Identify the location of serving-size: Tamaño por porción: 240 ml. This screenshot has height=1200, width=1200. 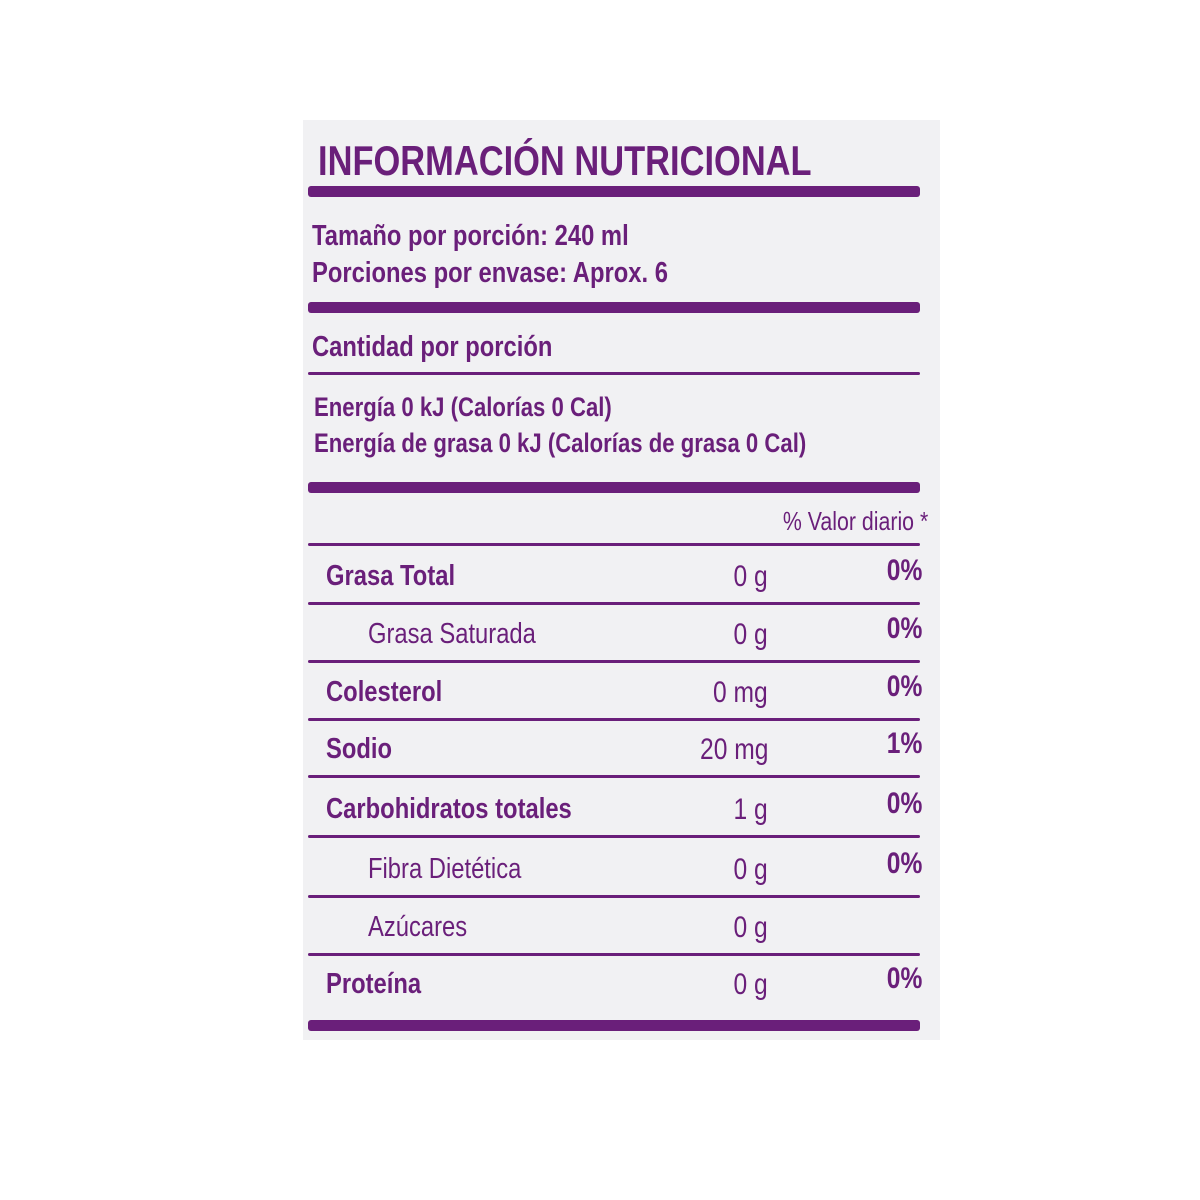
(470, 236).